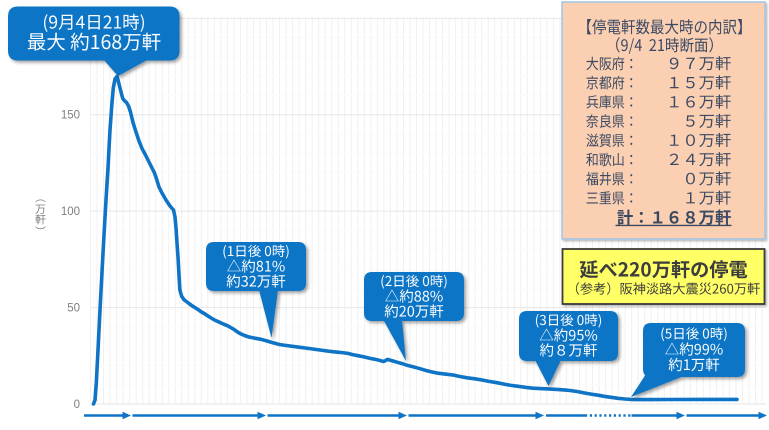 This screenshot has width=769, height=430. Describe the element at coordinates (73, 309) in the screenshot. I see `svg-text: 50` at that location.